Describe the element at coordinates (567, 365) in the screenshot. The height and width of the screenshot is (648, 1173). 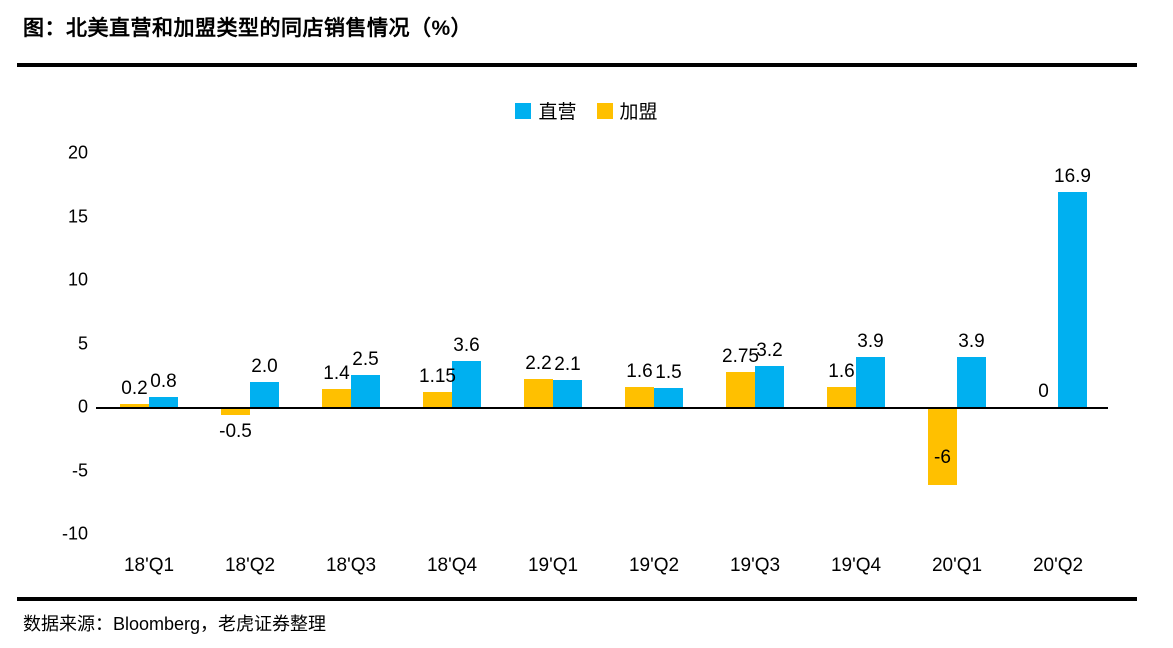
I see `bar-value-label: 2.1` at that location.